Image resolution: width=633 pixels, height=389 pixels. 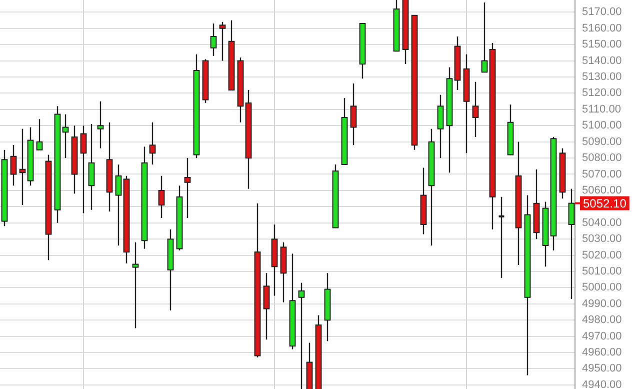 What do you see at coordinates (602, 190) in the screenshot?
I see `y-tick-label: 5060.00` at bounding box center [602, 190].